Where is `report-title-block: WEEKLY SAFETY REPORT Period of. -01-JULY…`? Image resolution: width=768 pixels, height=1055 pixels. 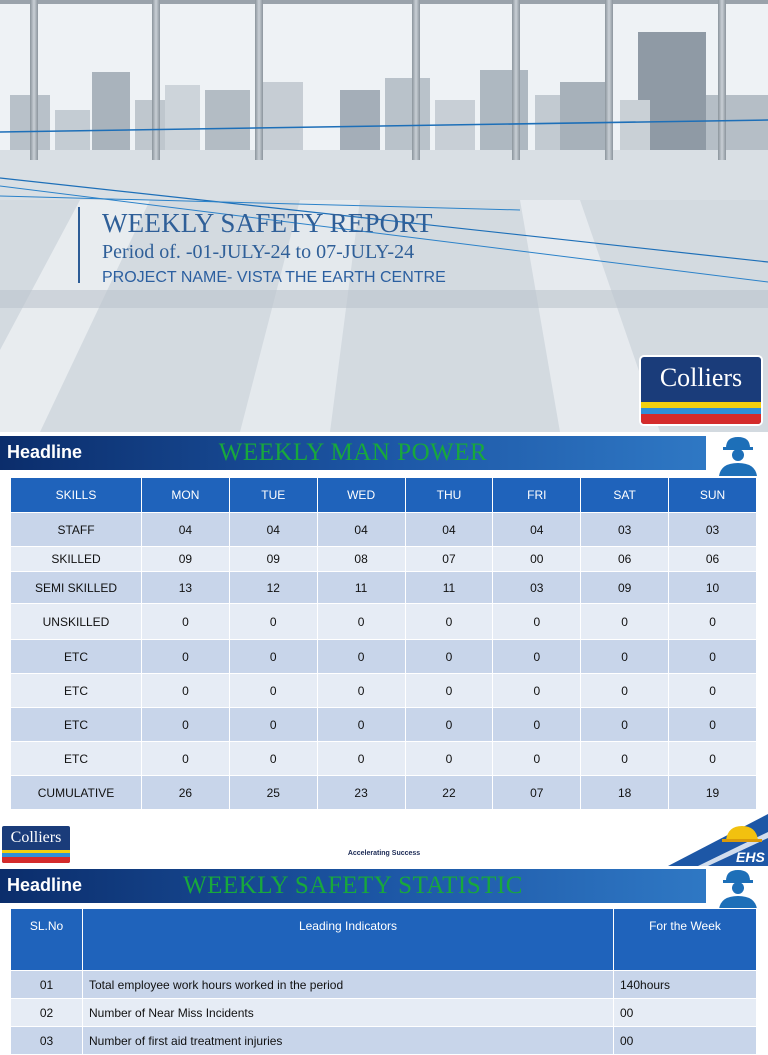
report-title-block: WEEKLY SAFETY REPORT Period of. -01-JULY… is located at coordinates (262, 246).